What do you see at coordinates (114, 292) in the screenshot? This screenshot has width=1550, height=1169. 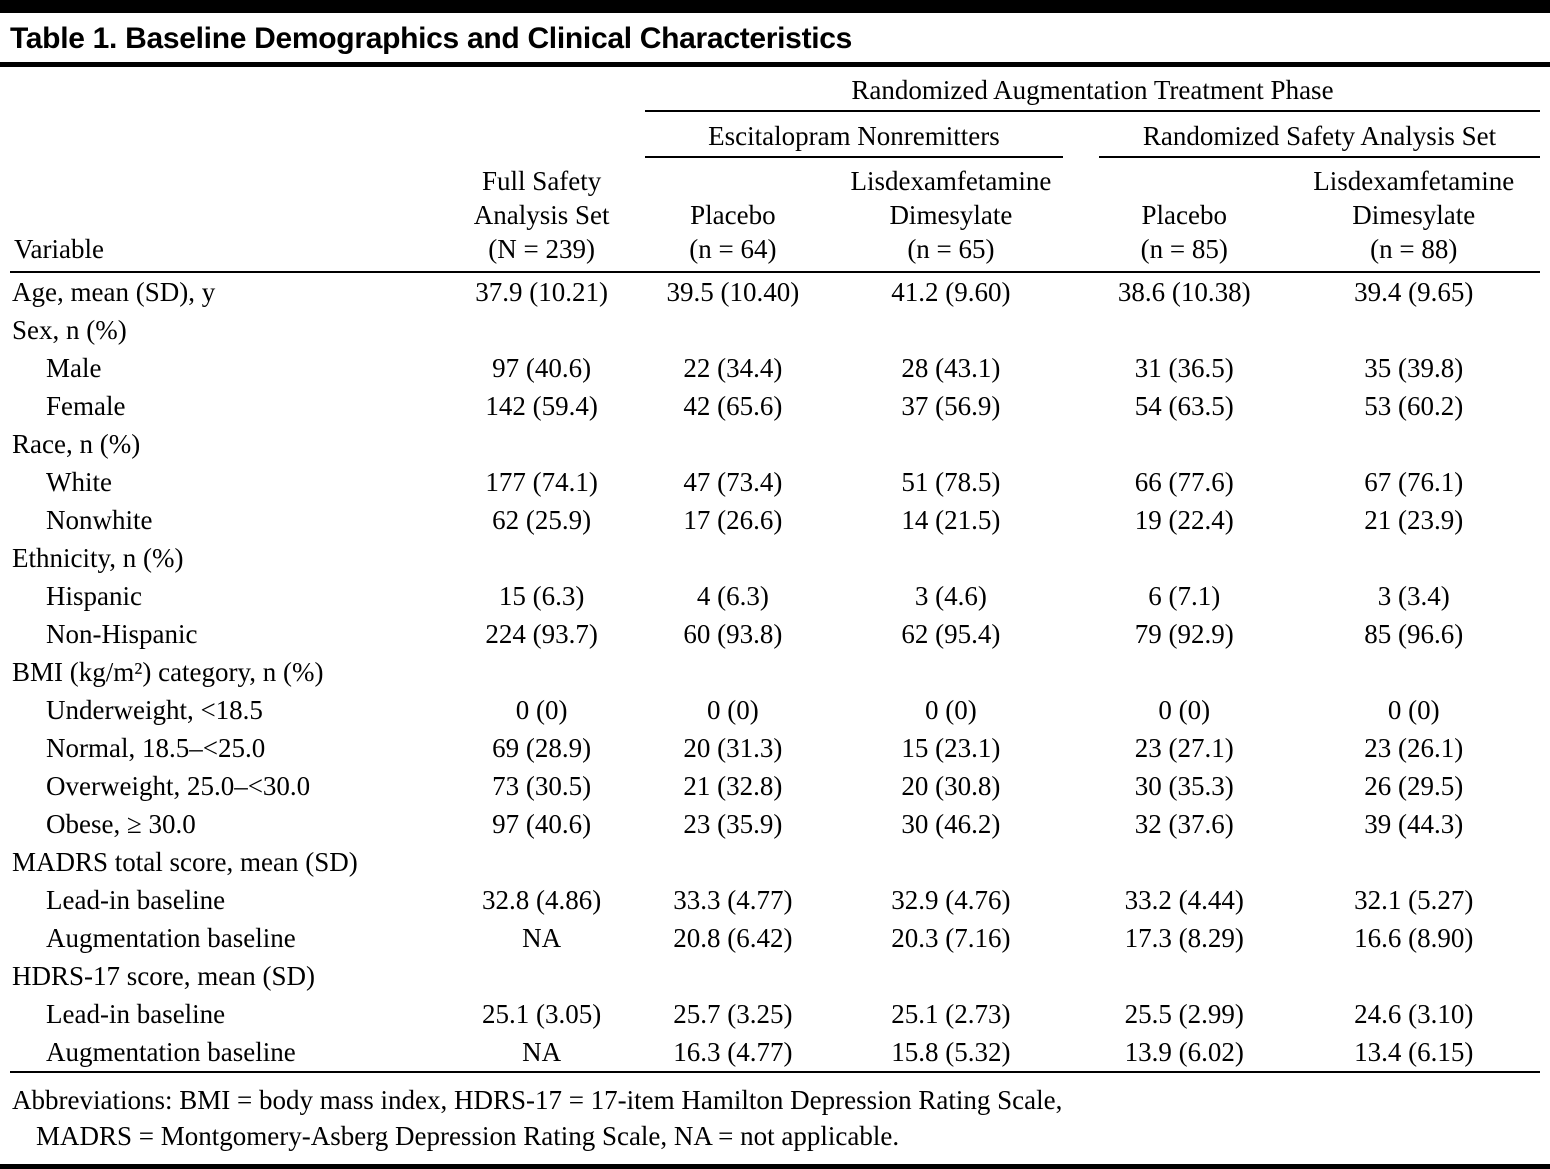 I see `row-label: Age, mean (SD), y` at bounding box center [114, 292].